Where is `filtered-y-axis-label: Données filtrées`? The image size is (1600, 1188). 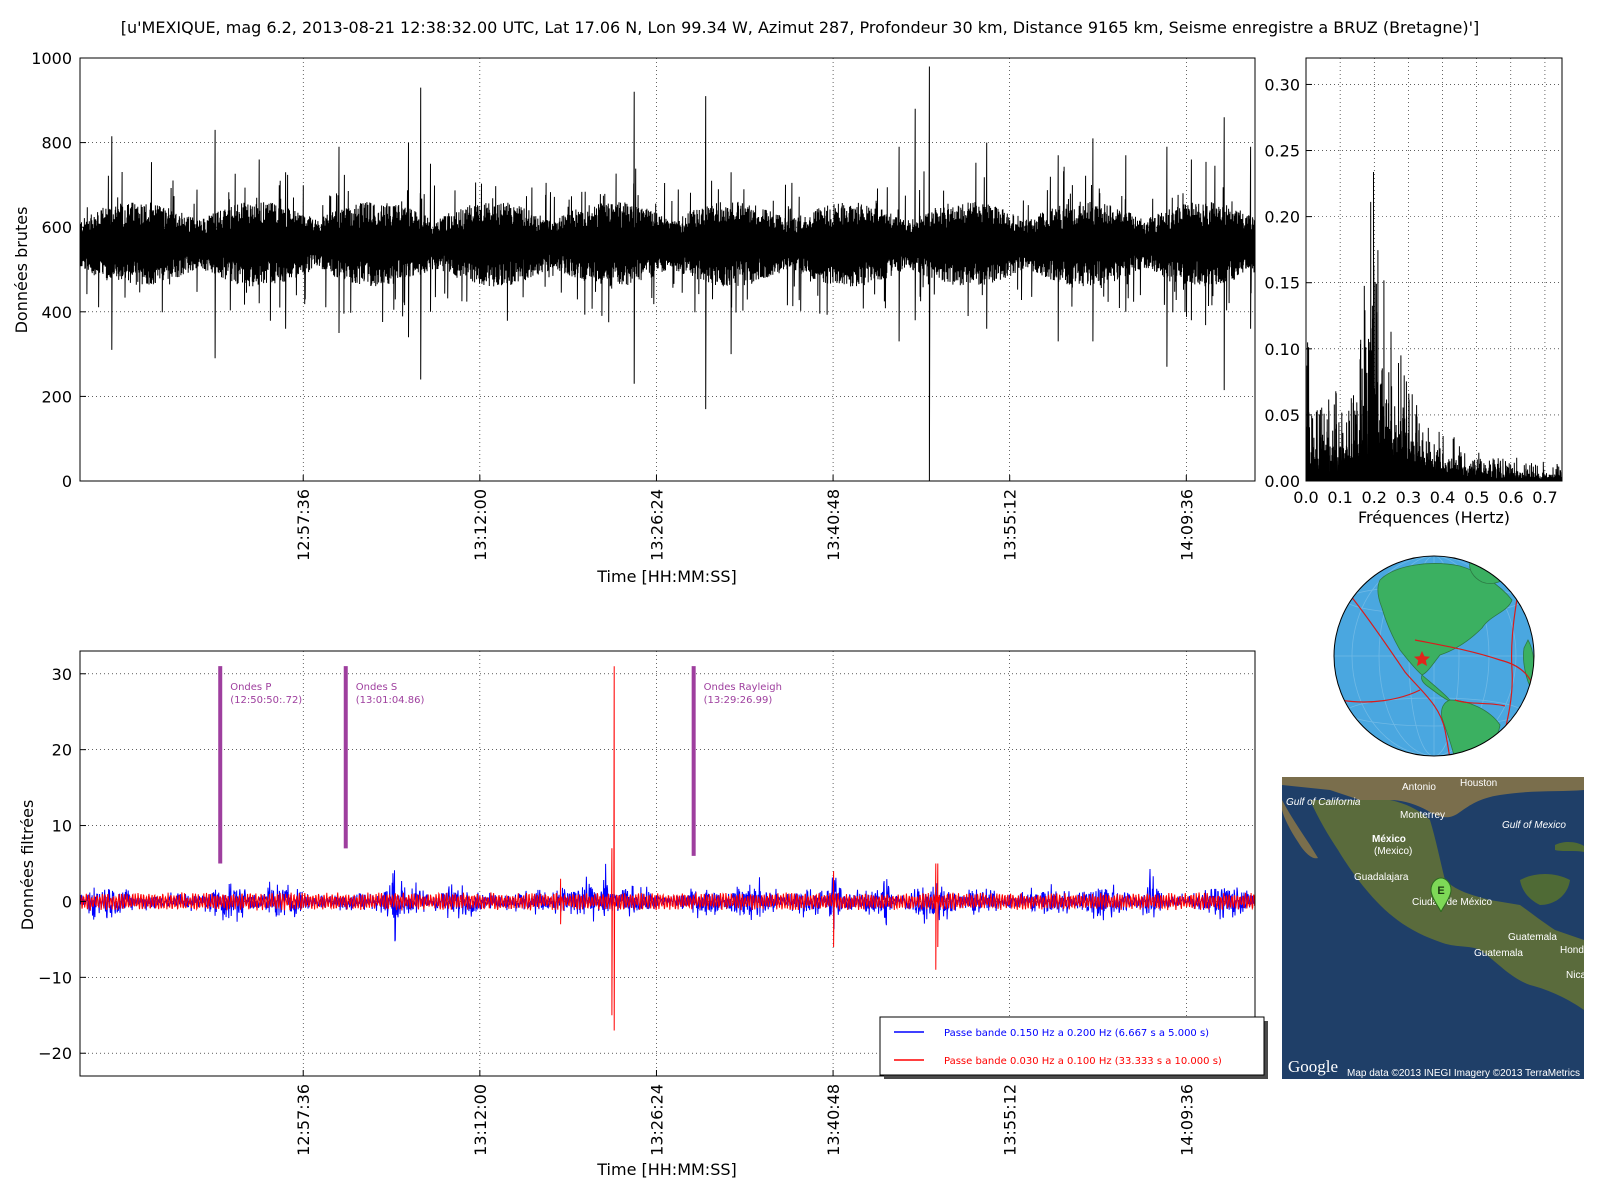 filtered-y-axis-label: Données filtrées is located at coordinates (27, 865).